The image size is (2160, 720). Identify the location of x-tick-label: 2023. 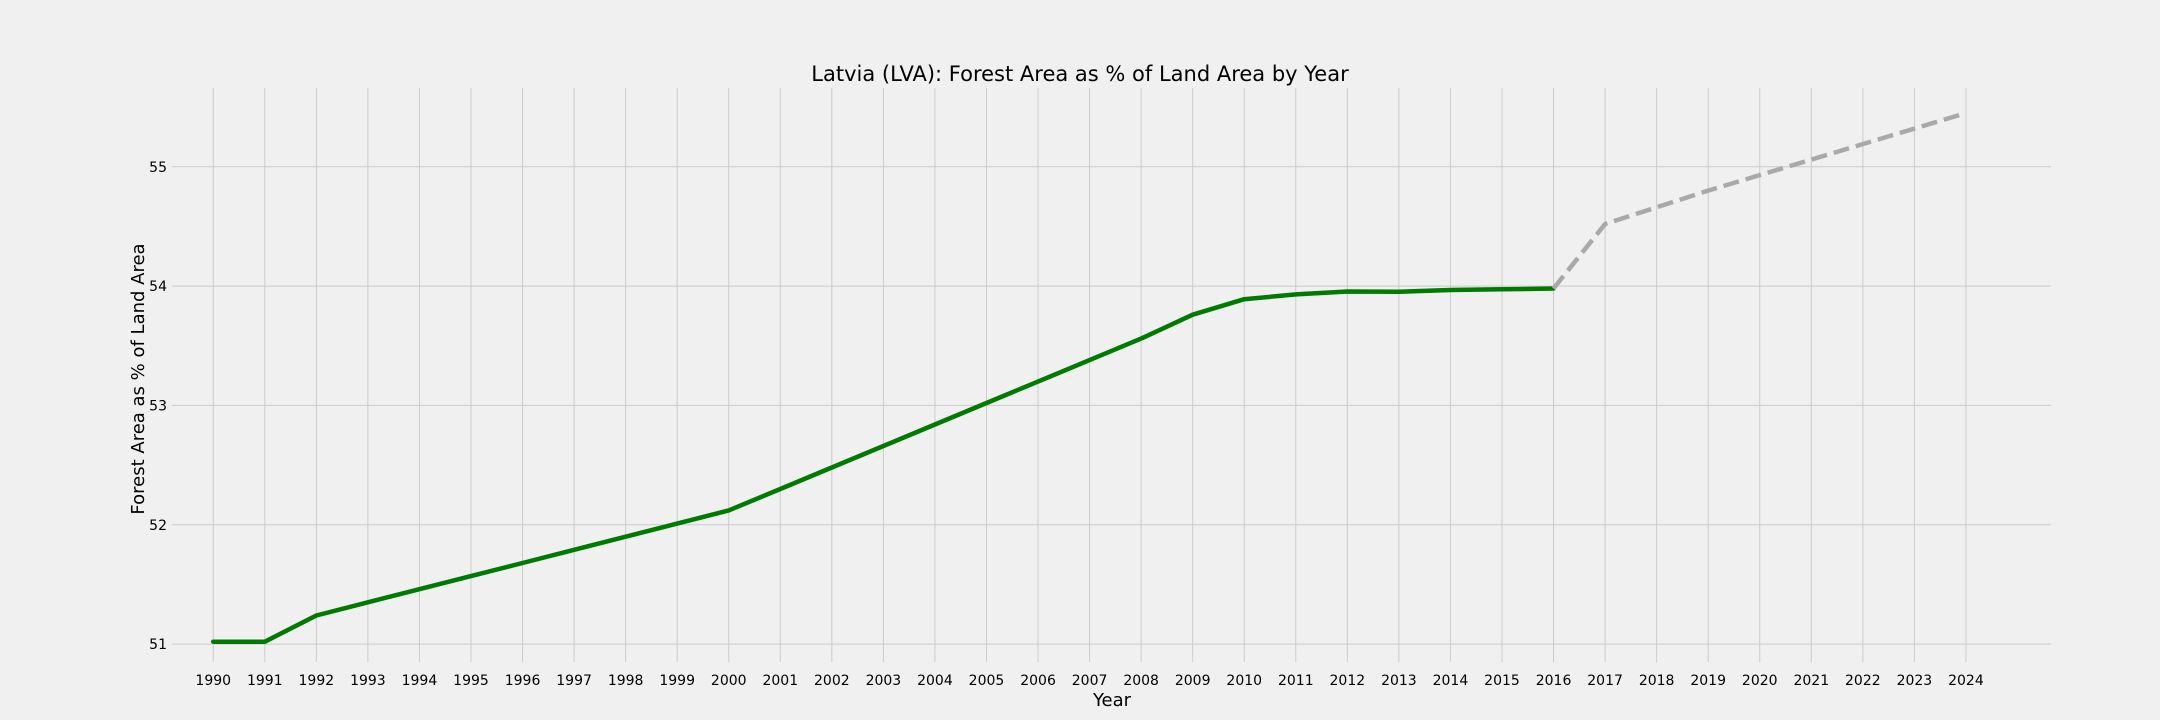
(1915, 681).